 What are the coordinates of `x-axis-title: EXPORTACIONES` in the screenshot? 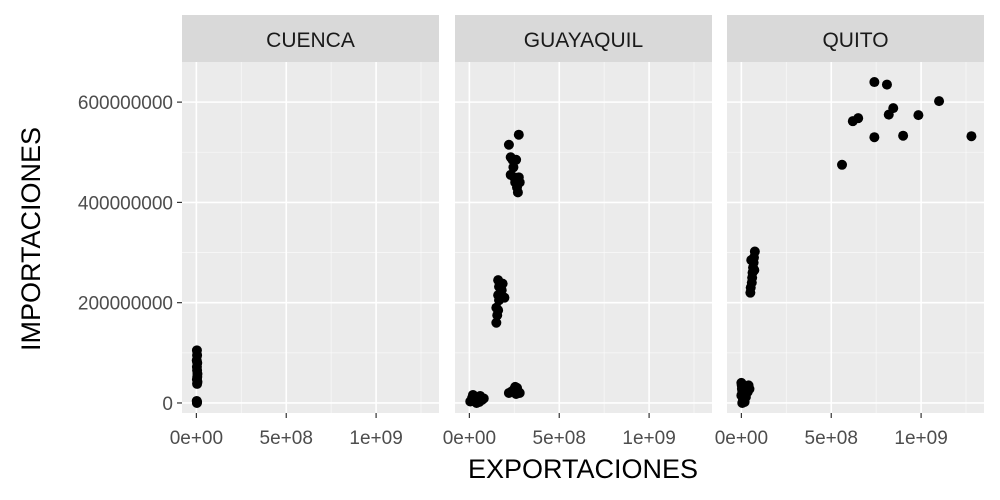 It's located at (583, 469).